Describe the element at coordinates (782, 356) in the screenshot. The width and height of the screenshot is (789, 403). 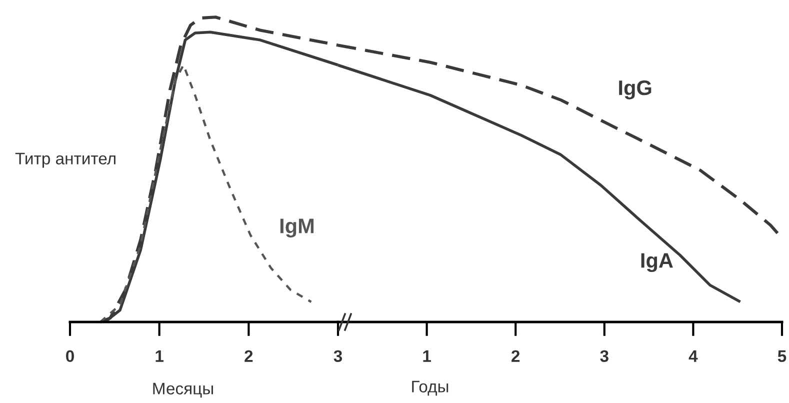
I see `x-tick-label: 5` at that location.